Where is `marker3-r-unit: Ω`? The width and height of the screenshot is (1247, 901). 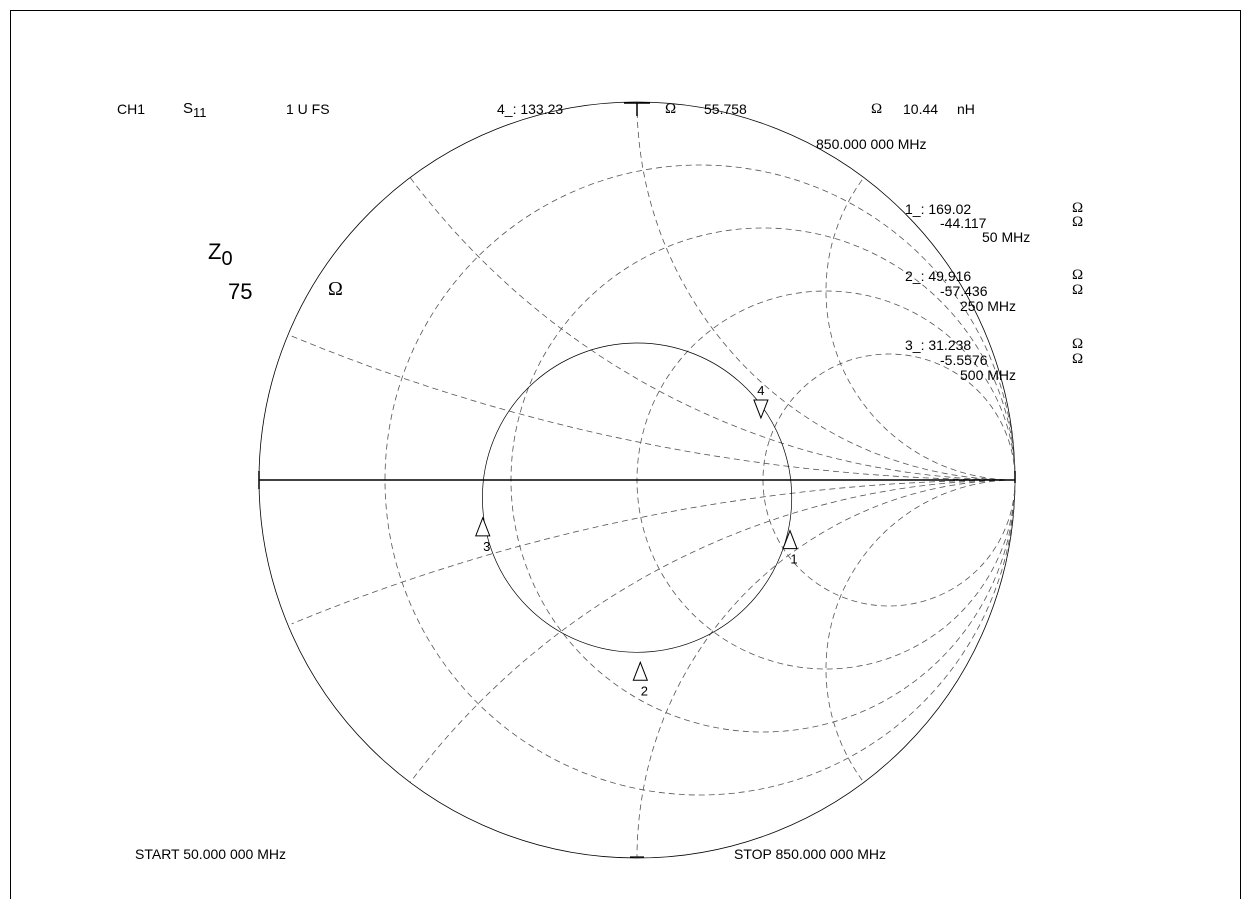
marker3-r-unit: Ω is located at coordinates (1078, 344).